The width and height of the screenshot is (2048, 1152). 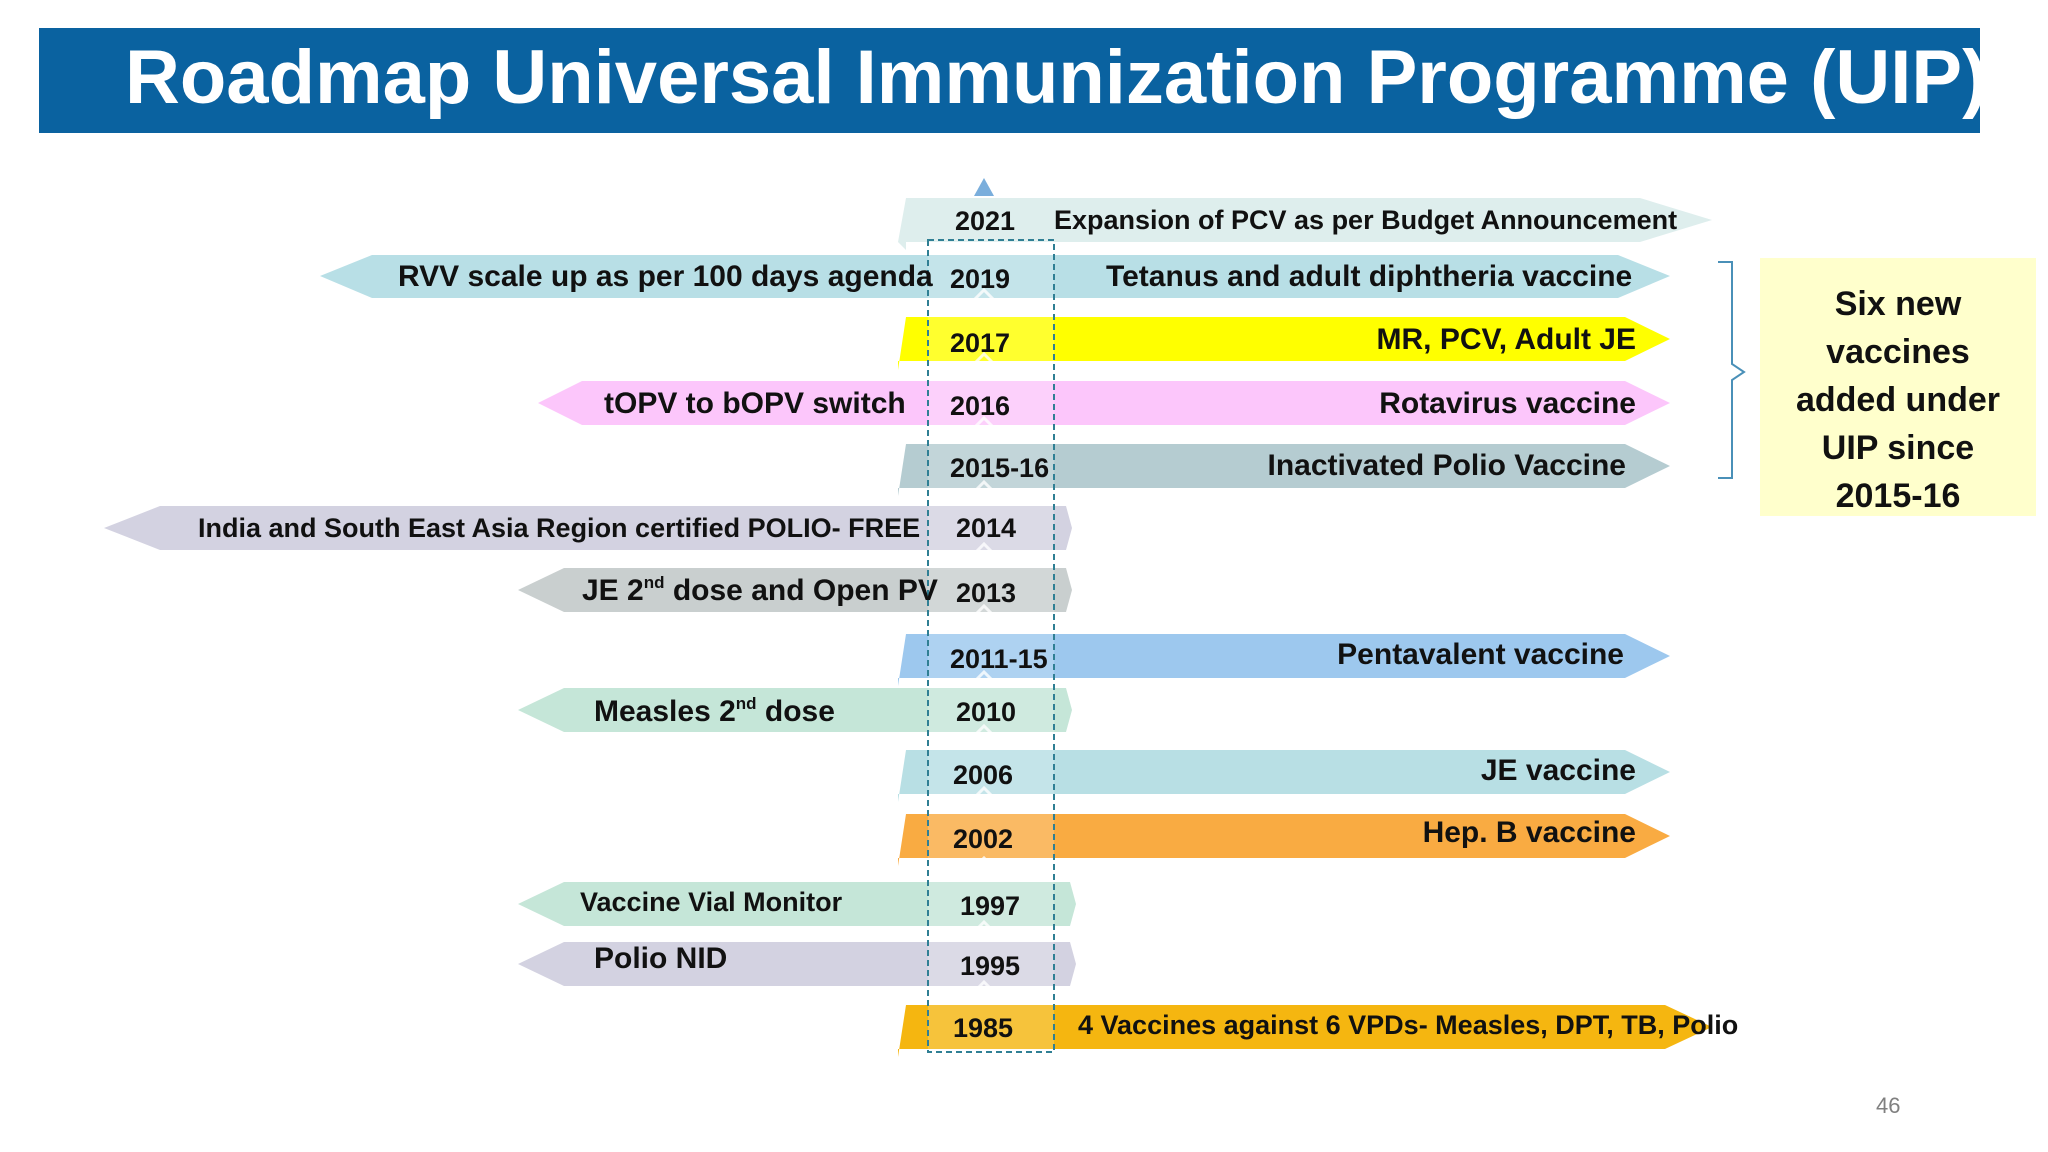 I want to click on year-label: 2013, so click(x=986, y=593).